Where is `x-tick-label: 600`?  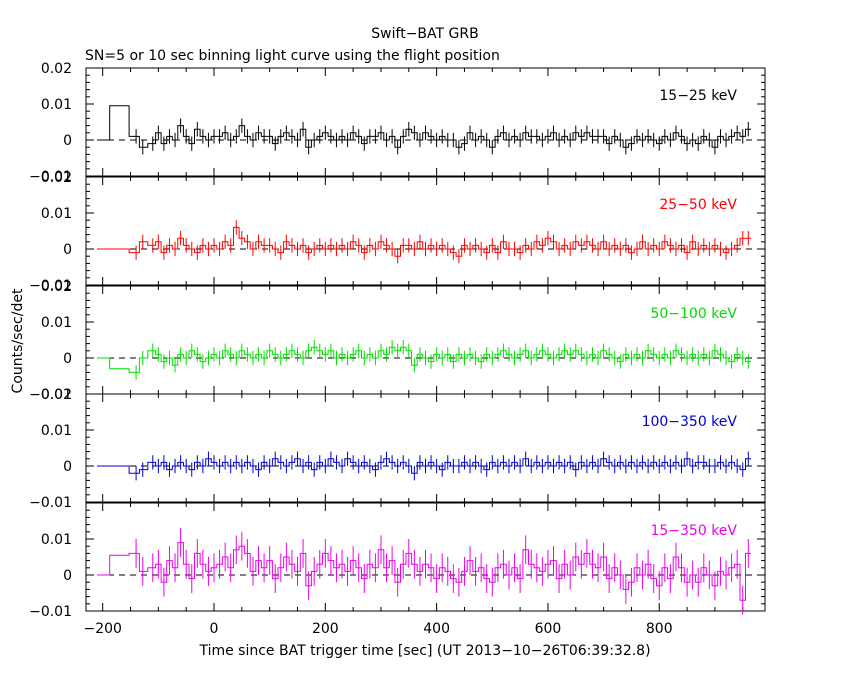 x-tick-label: 600 is located at coordinates (548, 629).